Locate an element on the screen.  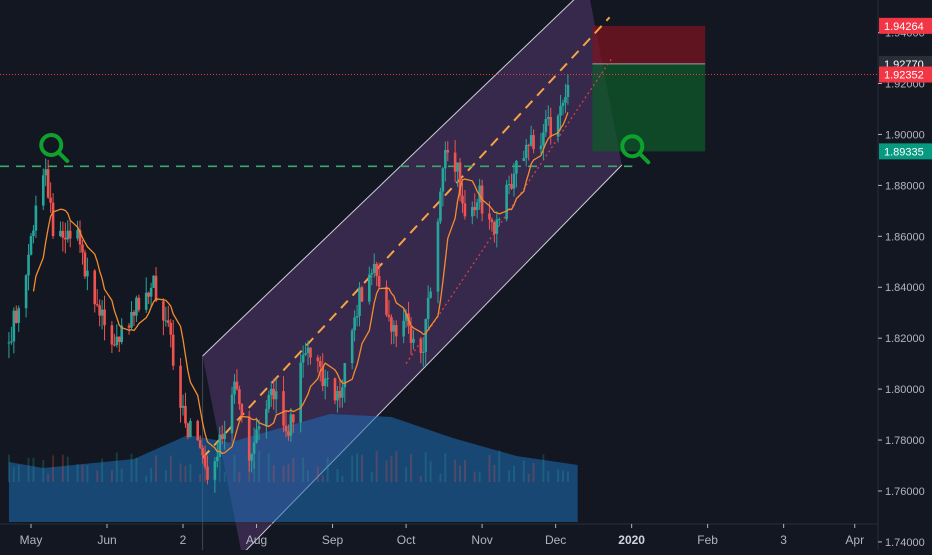
rising-trendline is located at coordinates (509, 210).